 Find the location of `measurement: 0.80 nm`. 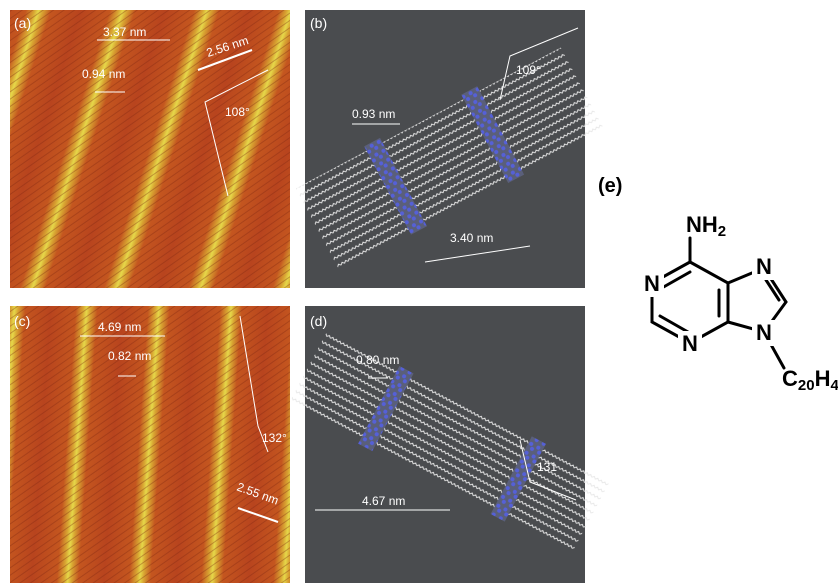

measurement: 0.80 nm is located at coordinates (377, 360).